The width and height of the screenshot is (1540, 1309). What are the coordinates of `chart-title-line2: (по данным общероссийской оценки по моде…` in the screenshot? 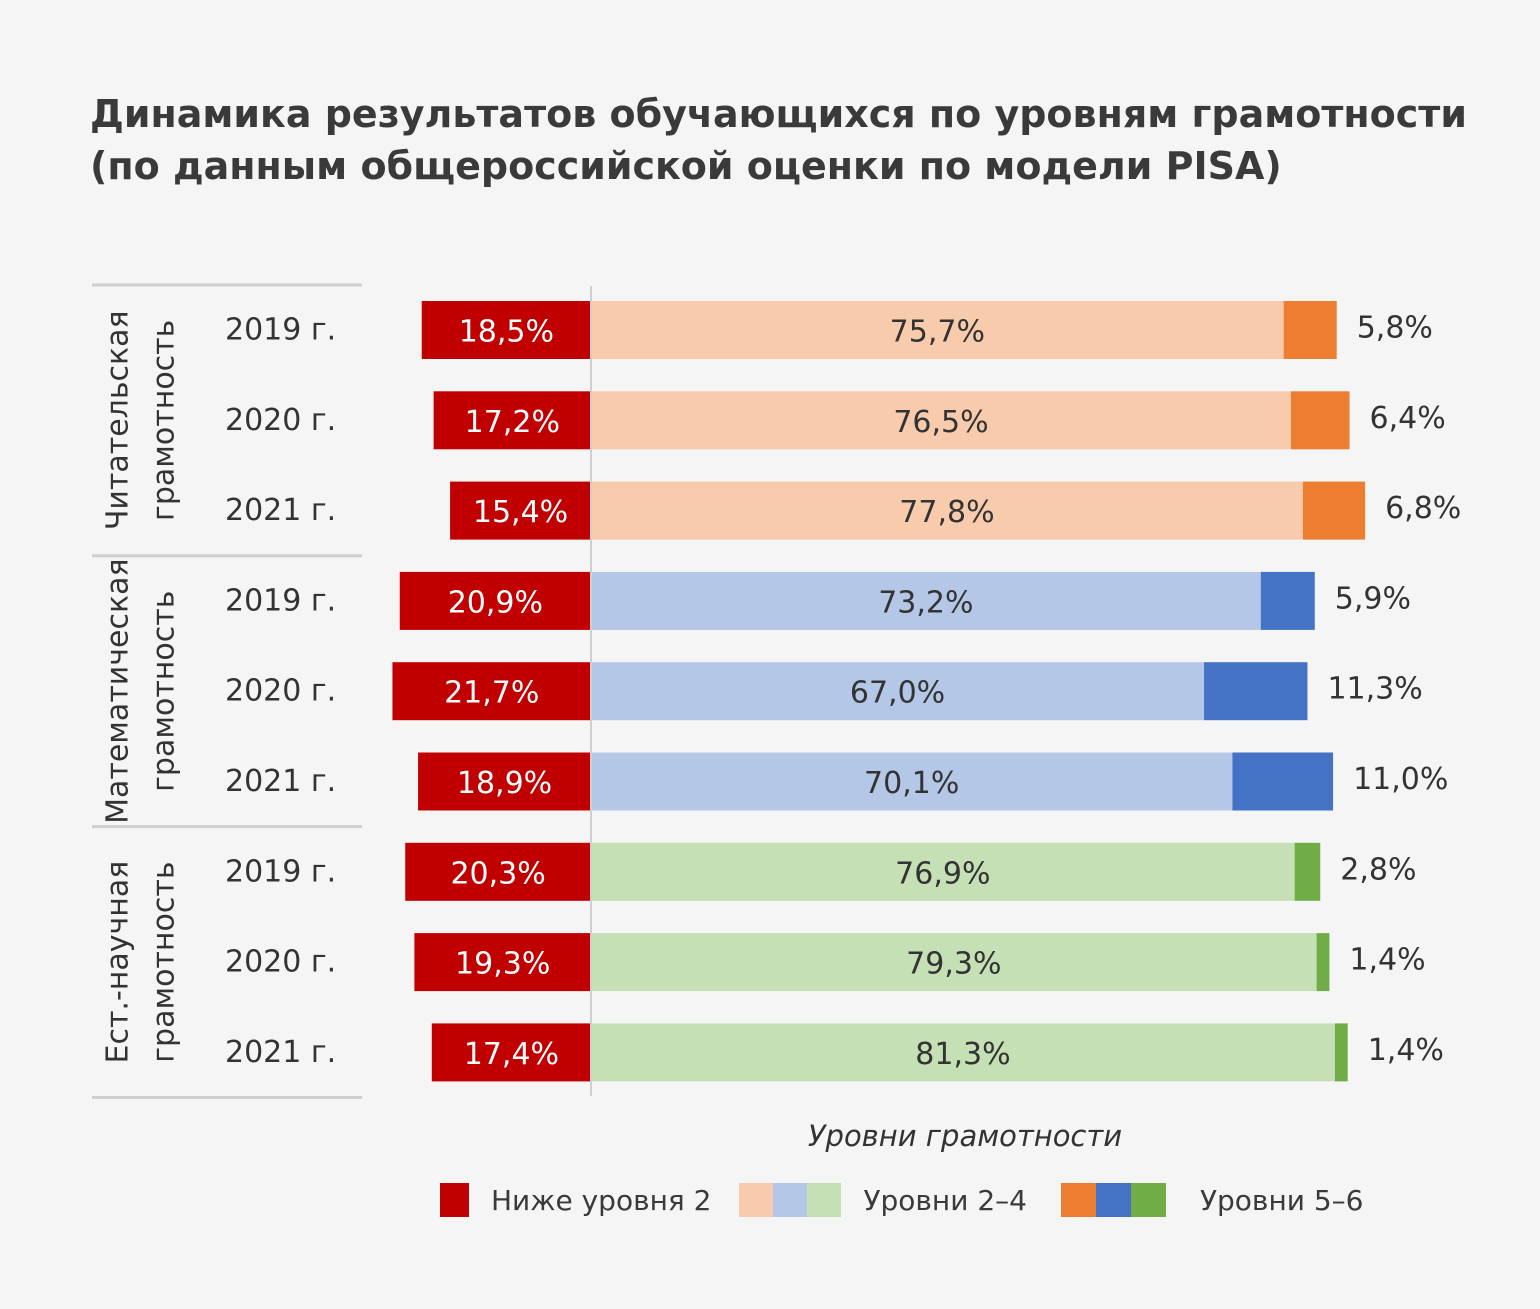 It's located at (686, 166).